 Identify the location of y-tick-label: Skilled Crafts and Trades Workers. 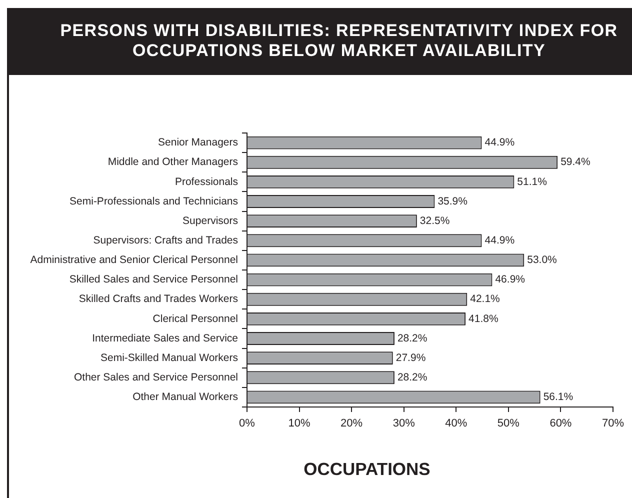
(158, 299).